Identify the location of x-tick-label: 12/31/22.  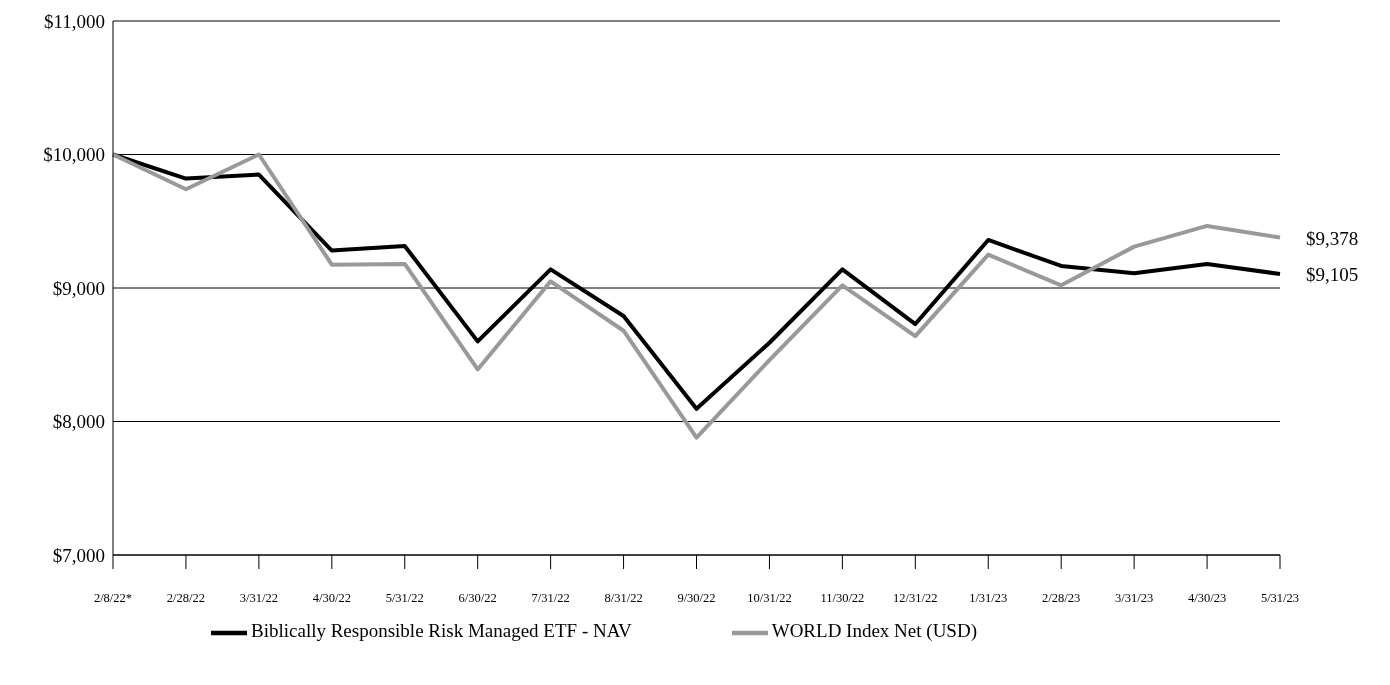
(915, 597).